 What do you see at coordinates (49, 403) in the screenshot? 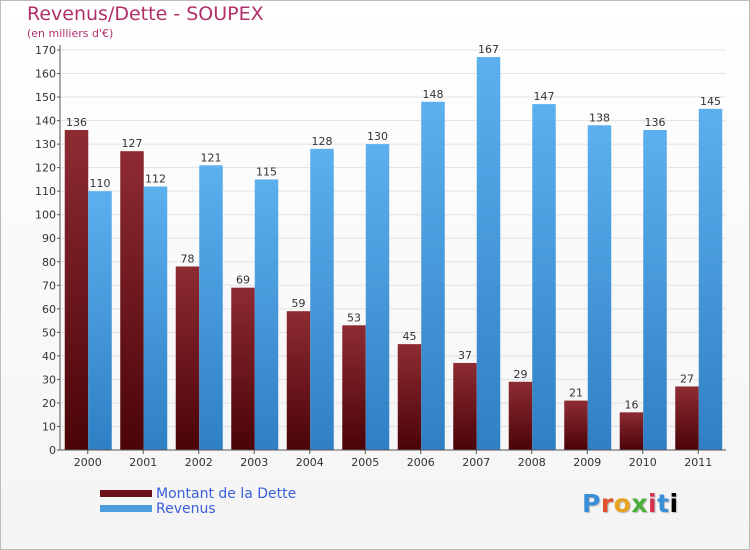
I see `y-tick-label: 20` at bounding box center [49, 403].